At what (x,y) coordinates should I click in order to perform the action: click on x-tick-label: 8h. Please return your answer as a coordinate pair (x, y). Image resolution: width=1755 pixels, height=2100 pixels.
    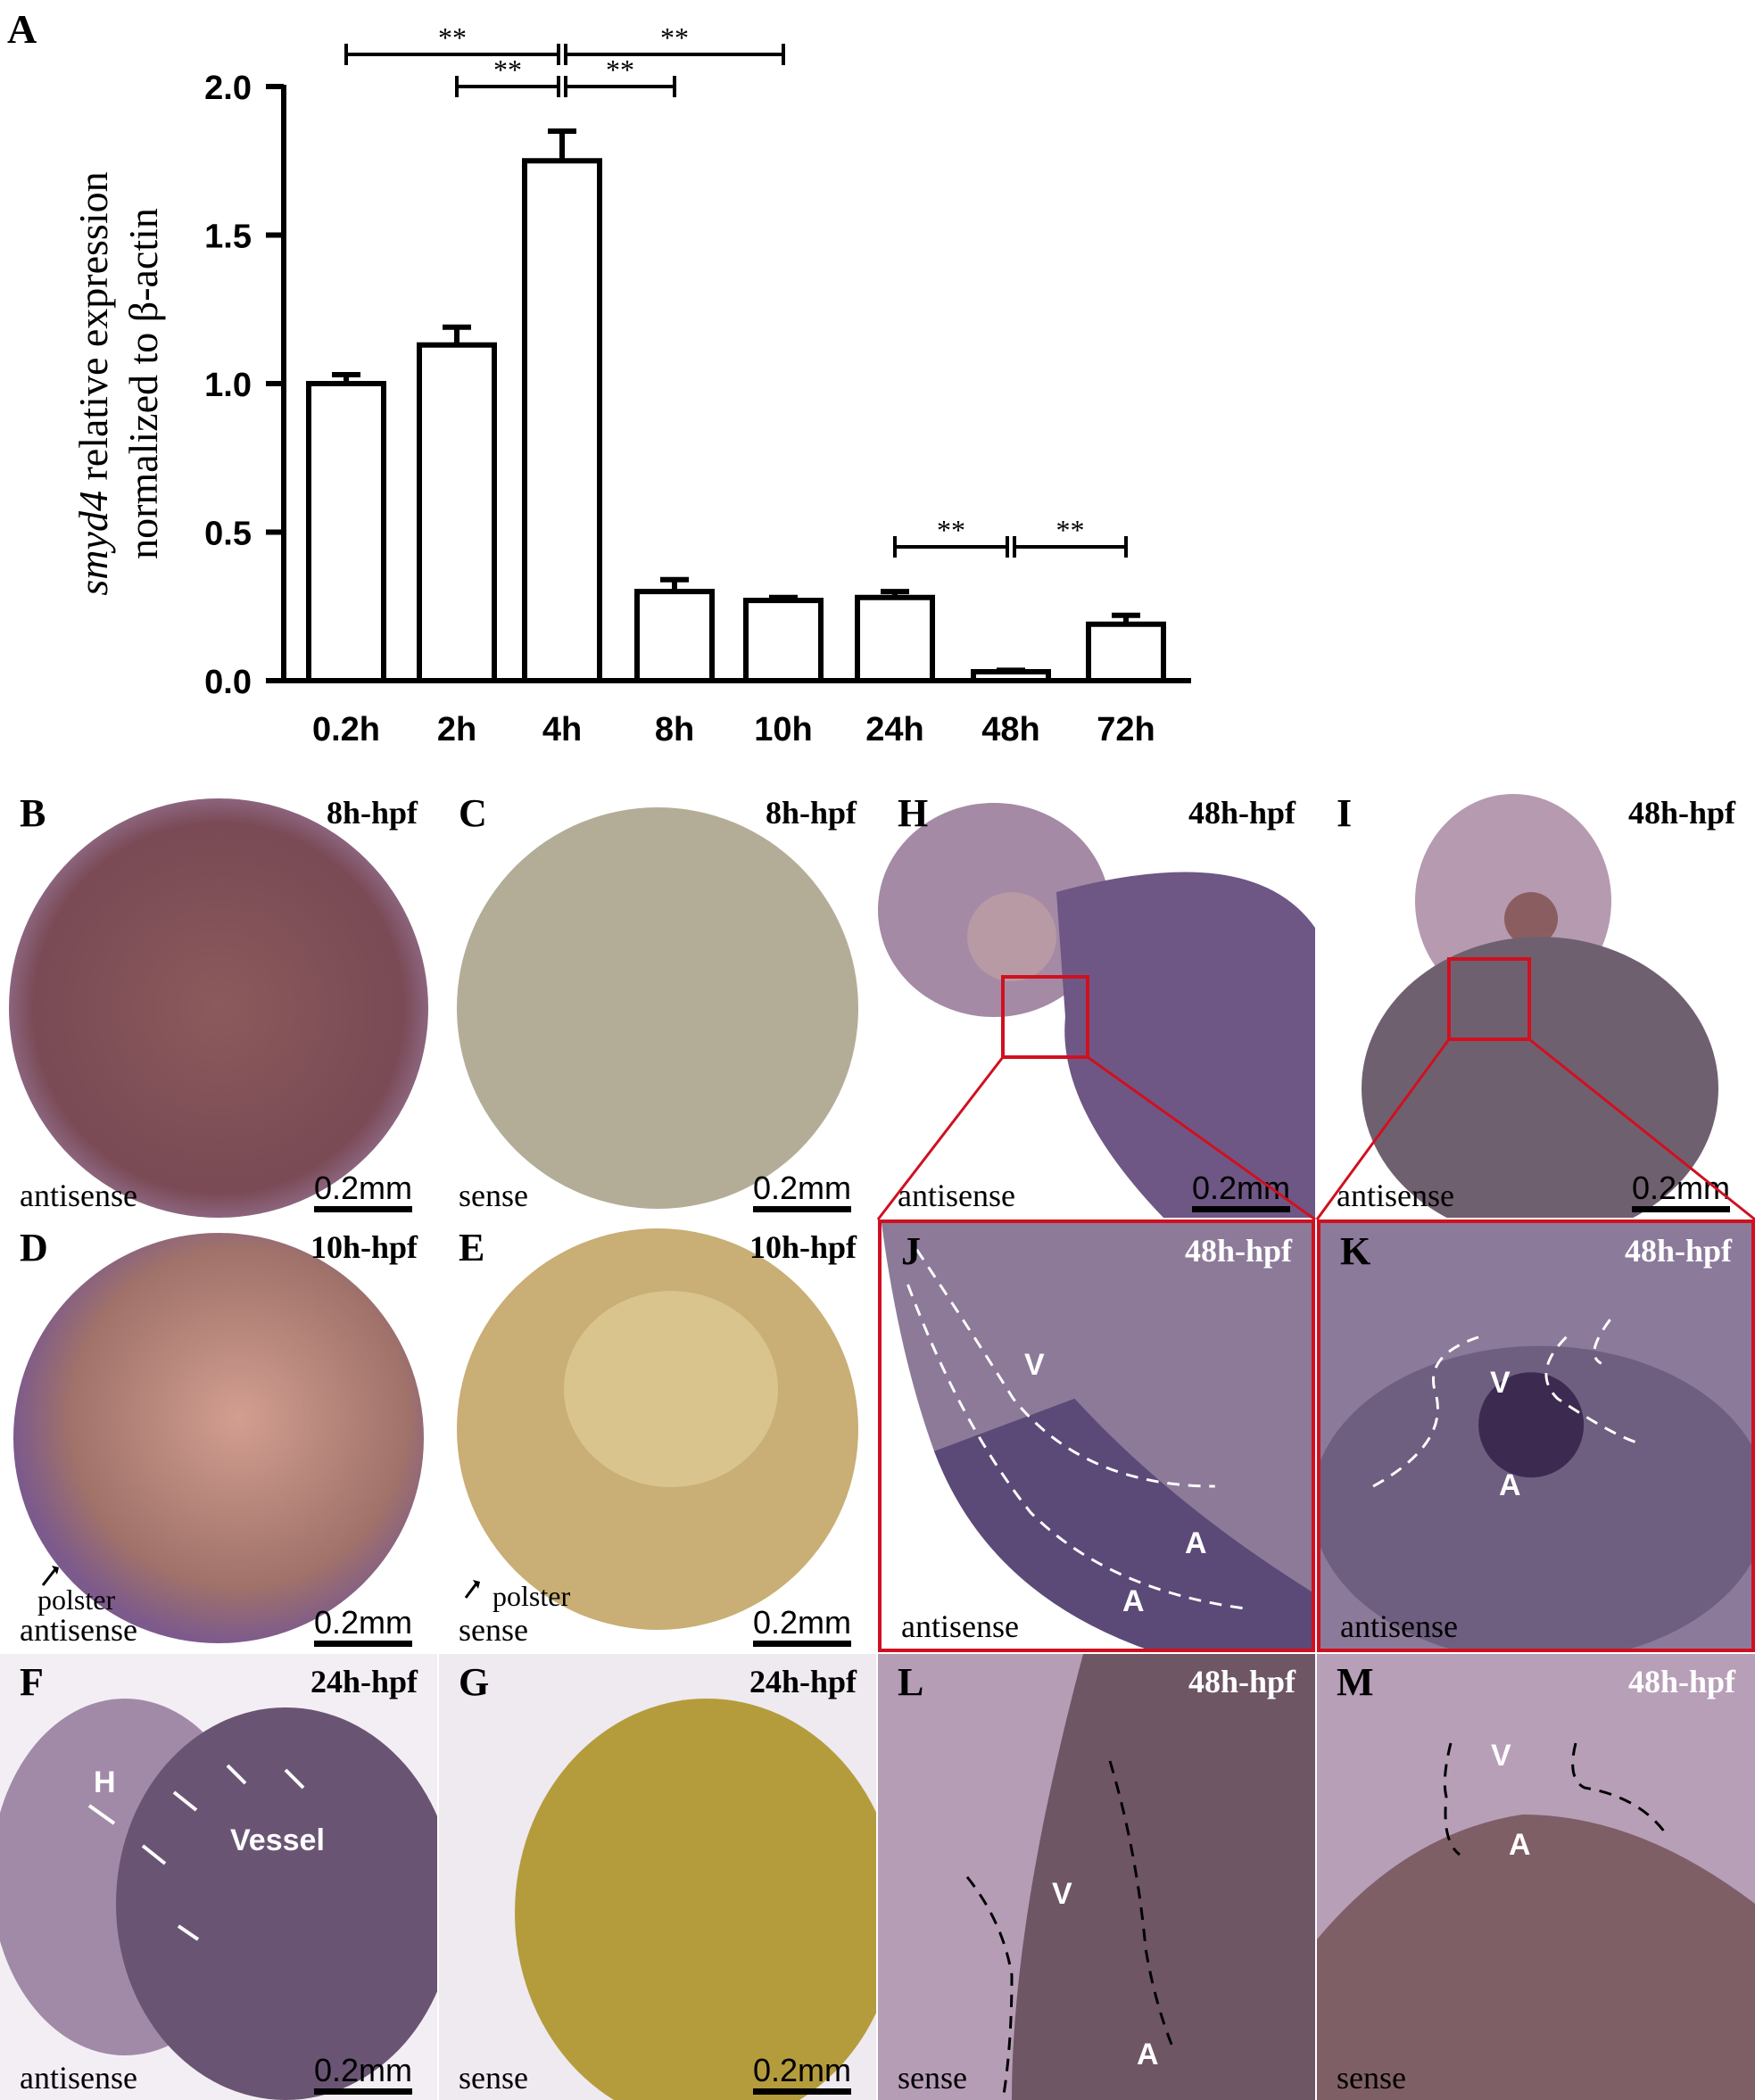
    Looking at the image, I should click on (675, 729).